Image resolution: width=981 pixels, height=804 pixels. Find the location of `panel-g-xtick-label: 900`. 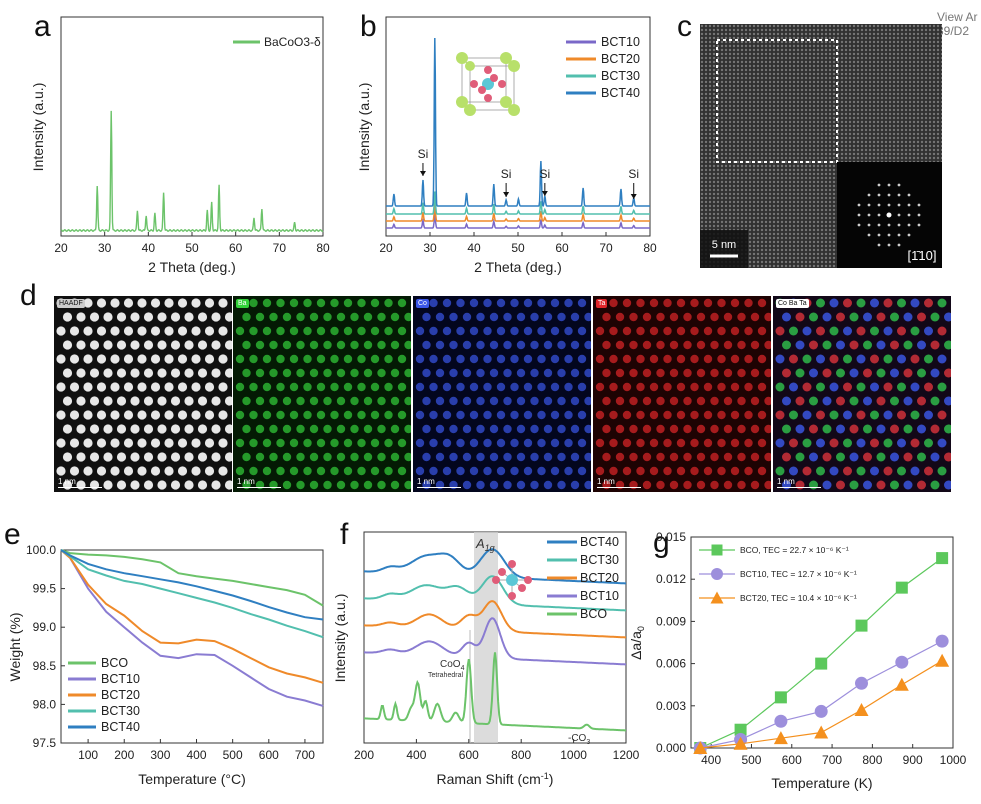

panel-g-xtick-label: 900 is located at coordinates (913, 760).